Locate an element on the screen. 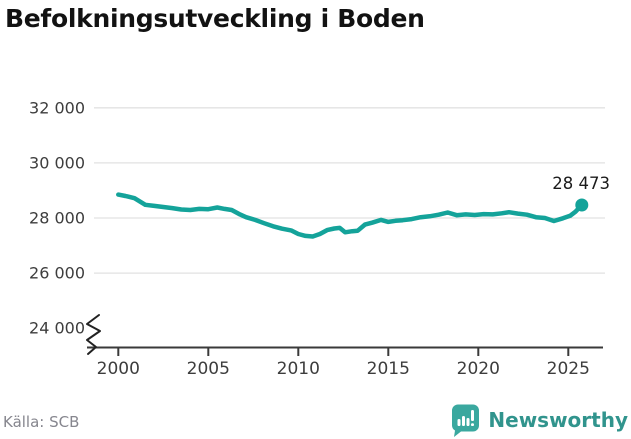  y-axis-break-icon is located at coordinates (93, 334).